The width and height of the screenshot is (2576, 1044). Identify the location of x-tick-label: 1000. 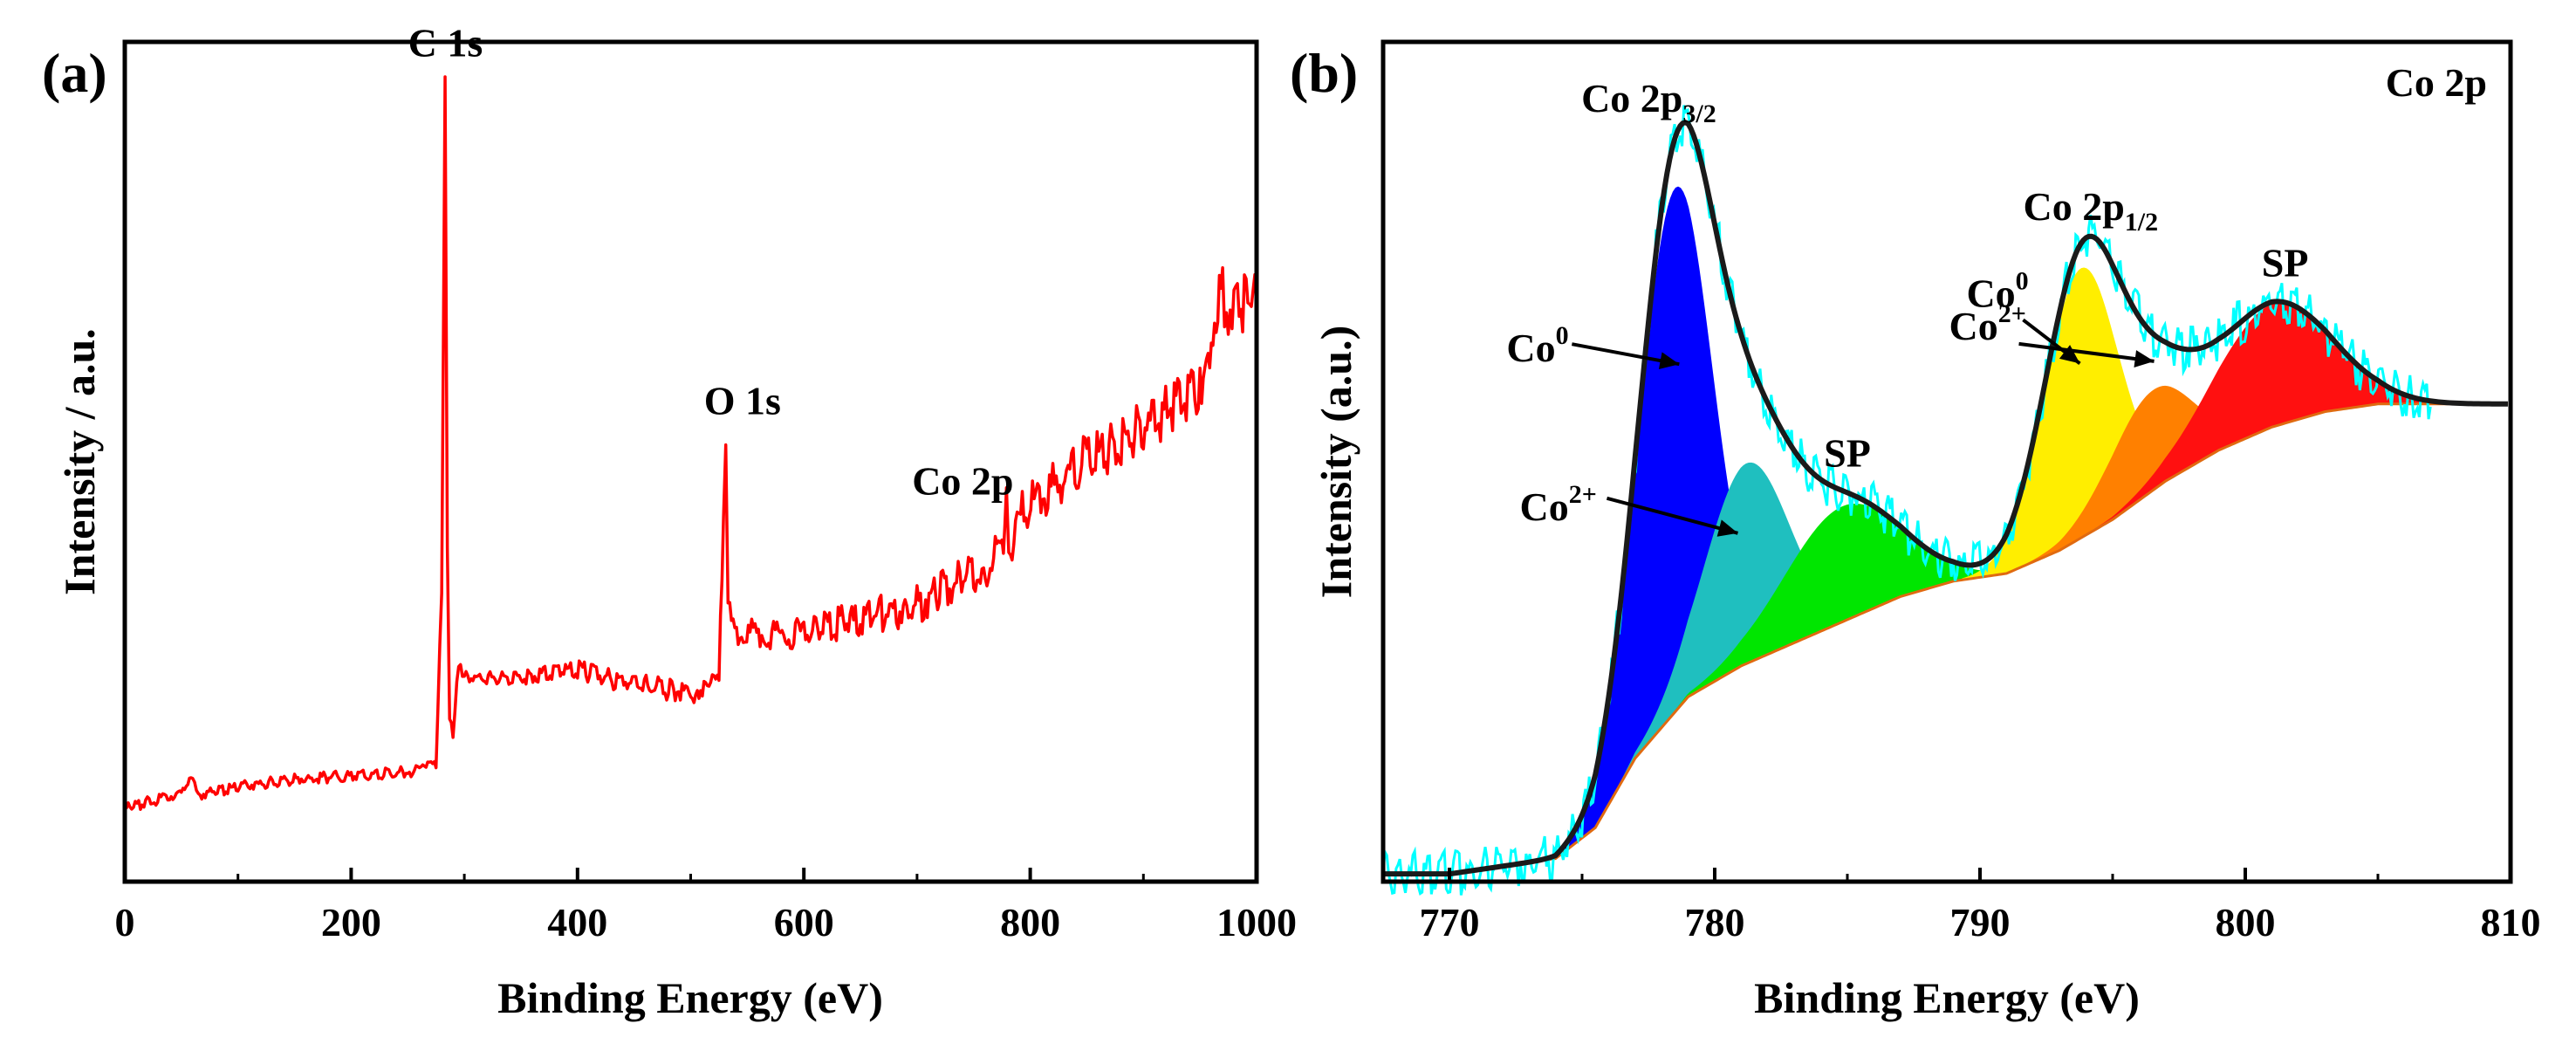
(1257, 922).